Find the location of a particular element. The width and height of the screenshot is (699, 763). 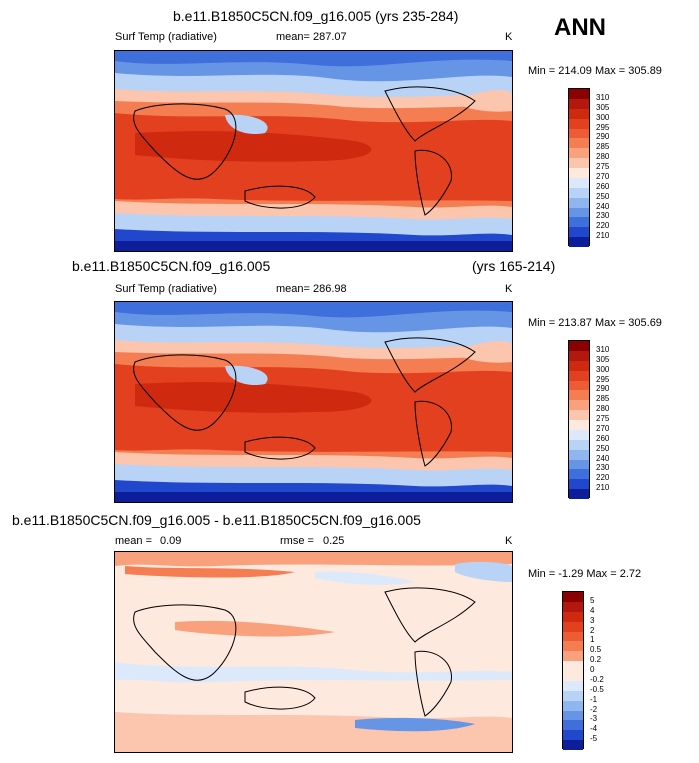

panel3-rmse-value: 0.25 is located at coordinates (334, 541).